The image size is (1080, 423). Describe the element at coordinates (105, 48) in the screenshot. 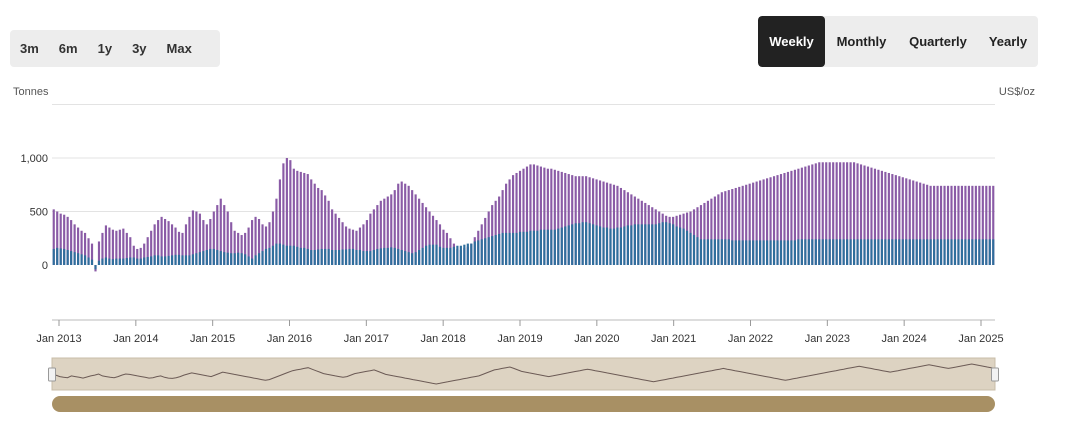

I see `range-1y-button: 1y` at that location.